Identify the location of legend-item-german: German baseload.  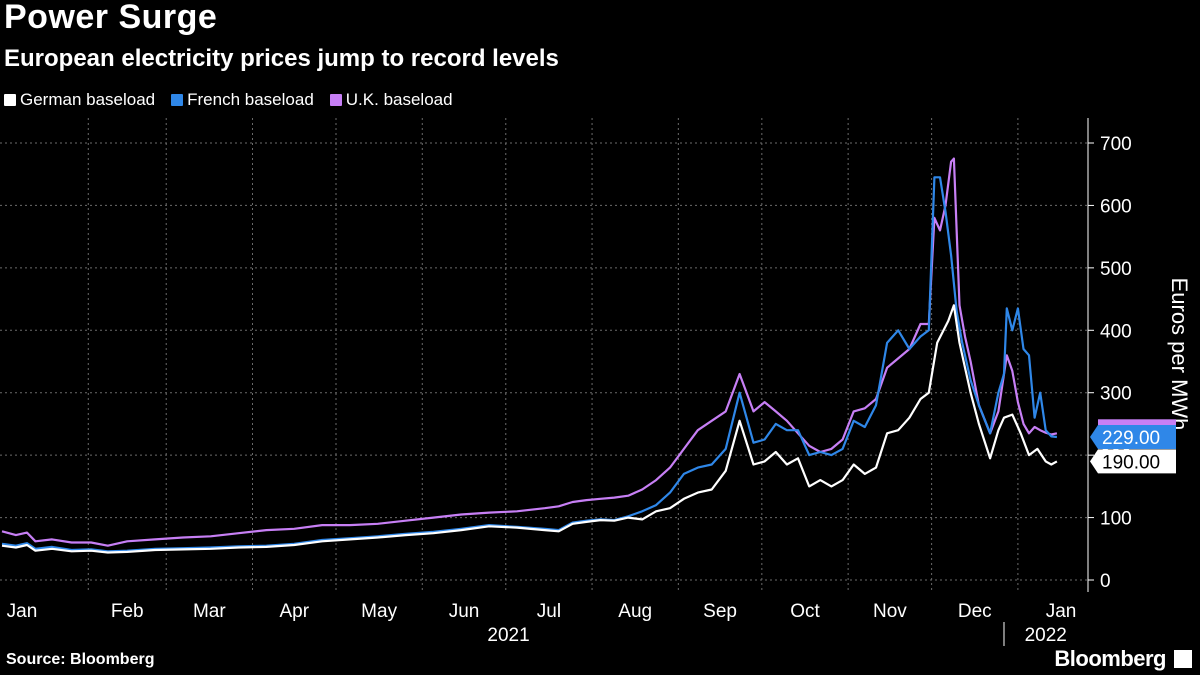
(79, 100).